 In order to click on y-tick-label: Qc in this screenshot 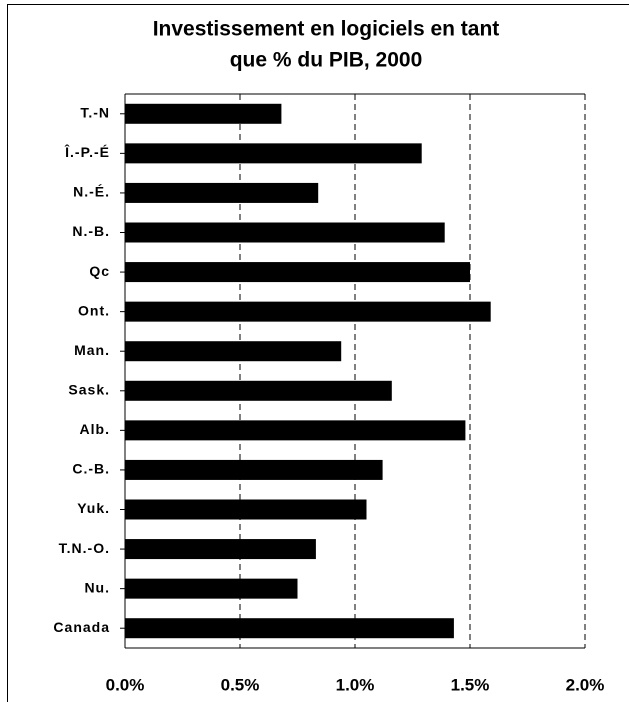, I will do `click(99, 271)`.